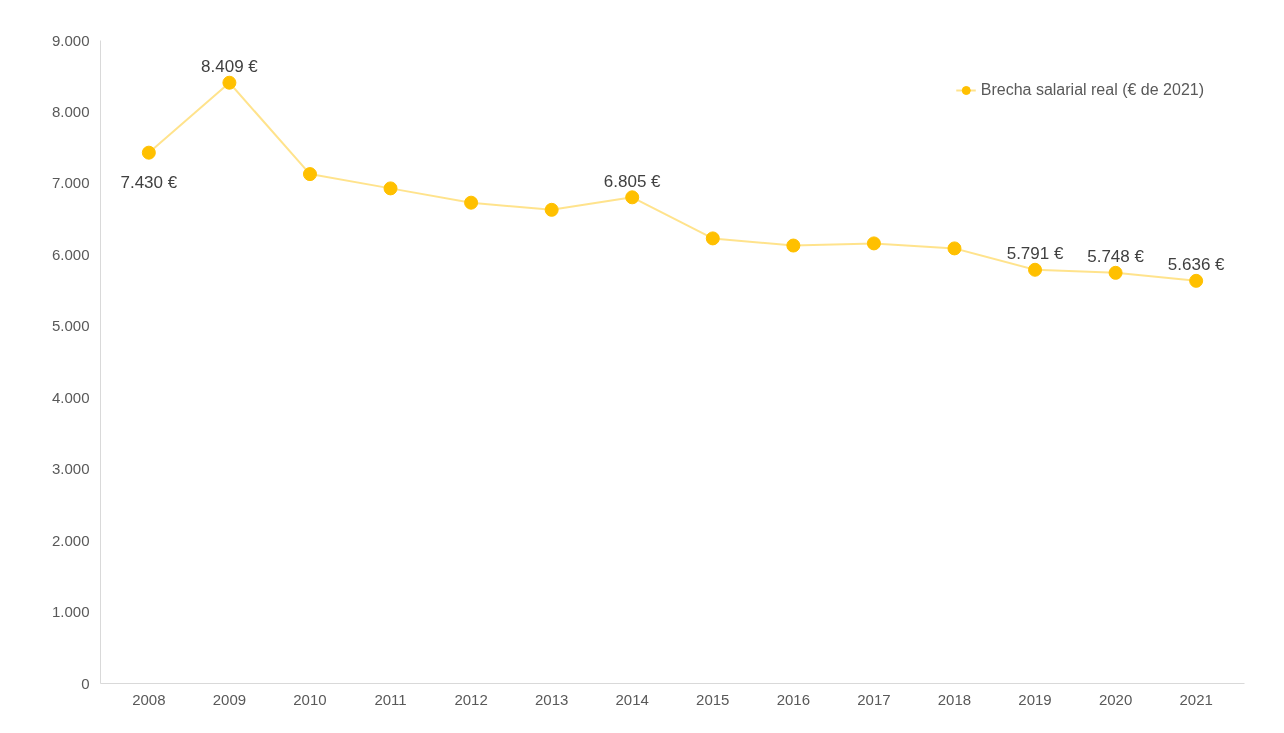 The width and height of the screenshot is (1284, 733). Describe the element at coordinates (70, 111) in the screenshot. I see `y-tick-label: 8.000` at that location.